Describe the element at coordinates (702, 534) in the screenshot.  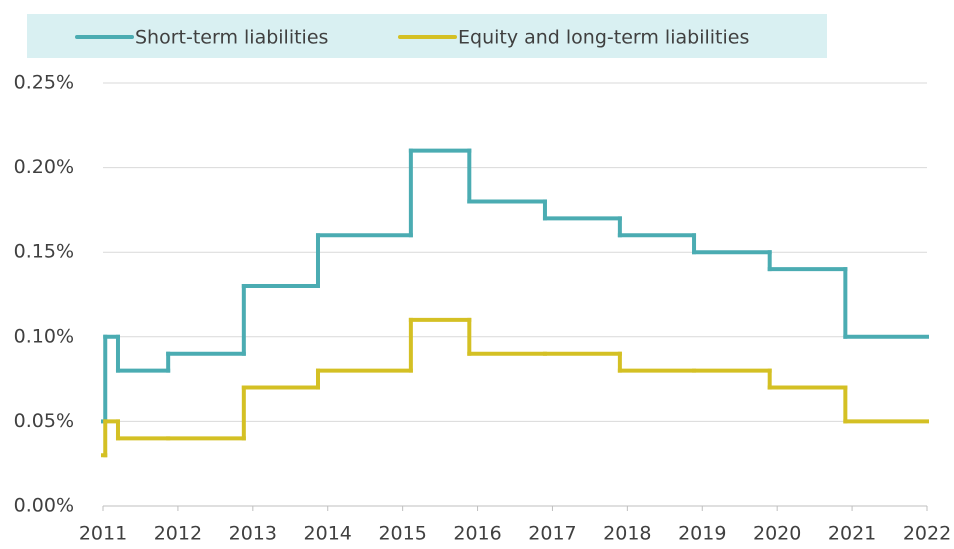
I see `x-tick-label: 2019` at that location.